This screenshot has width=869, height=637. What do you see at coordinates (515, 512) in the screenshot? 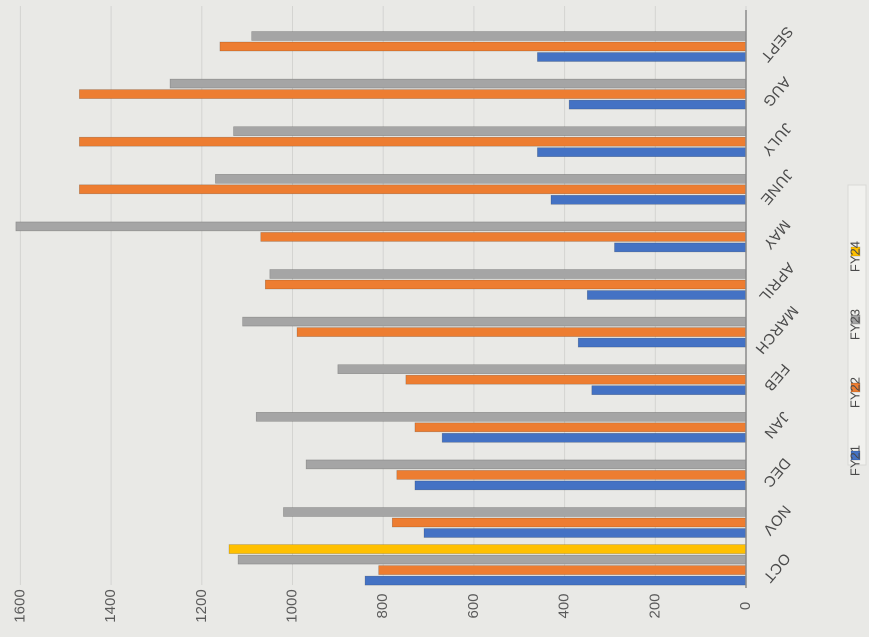
I see `bar-fy23-nov` at bounding box center [515, 512].